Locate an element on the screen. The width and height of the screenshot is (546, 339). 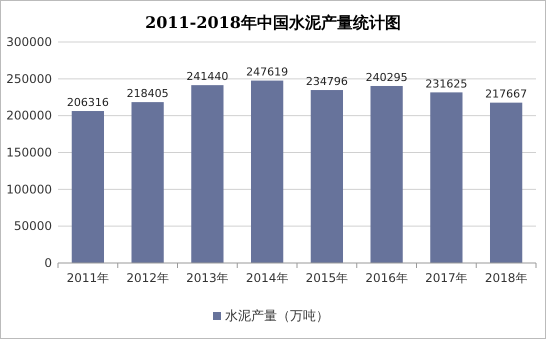
data-label: 234796 is located at coordinates (327, 81).